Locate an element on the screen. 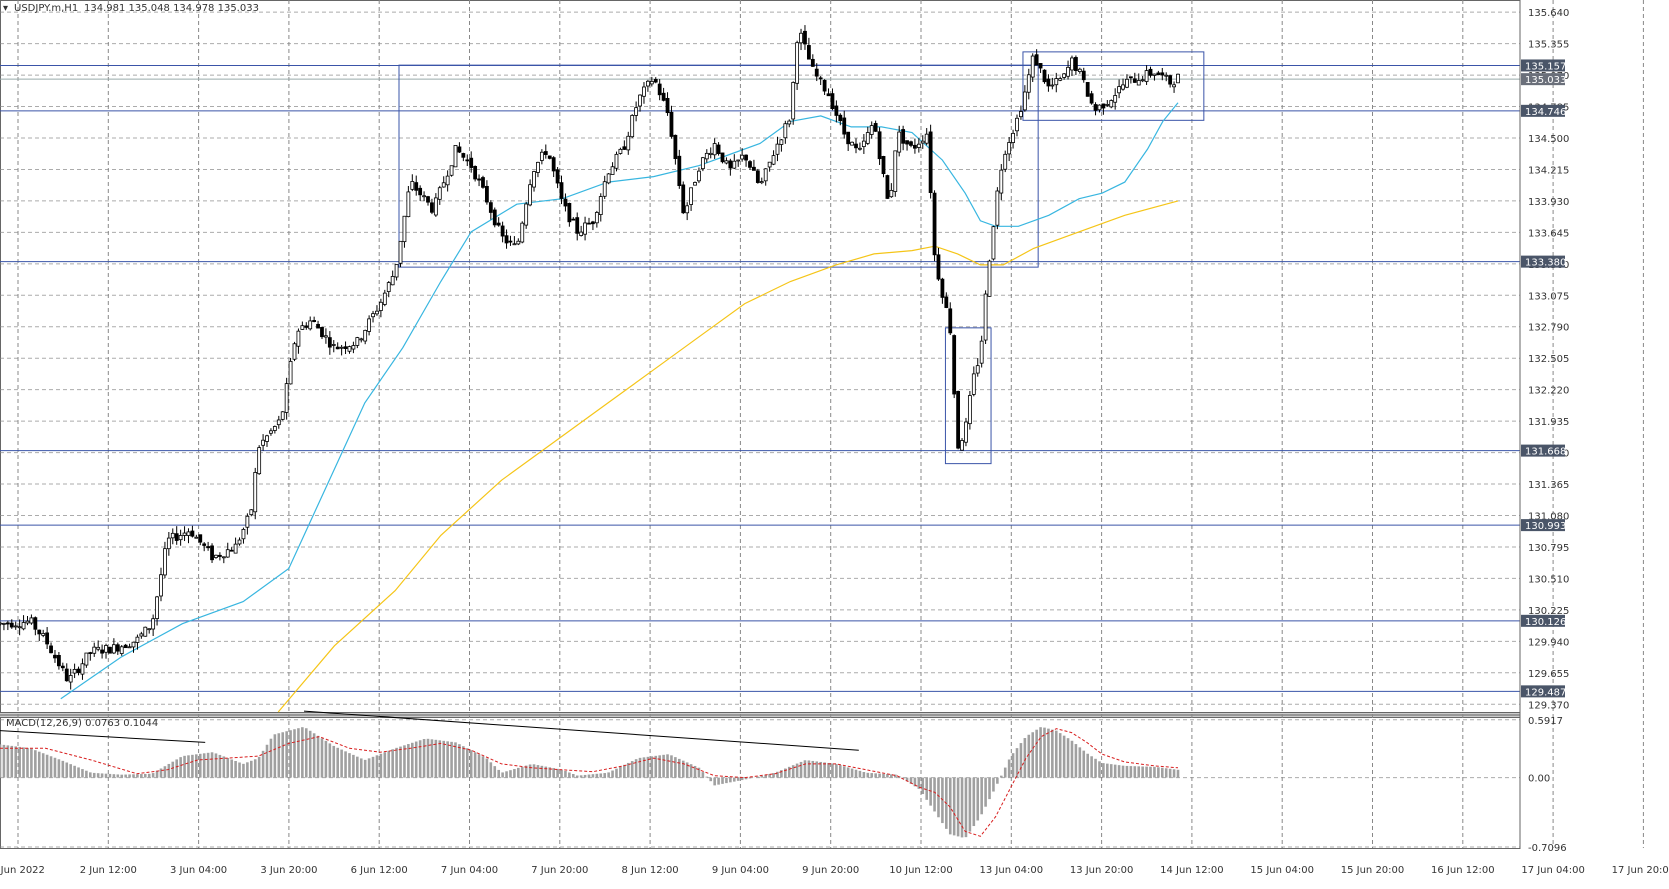  price-tag-bg is located at coordinates (1543, 261).